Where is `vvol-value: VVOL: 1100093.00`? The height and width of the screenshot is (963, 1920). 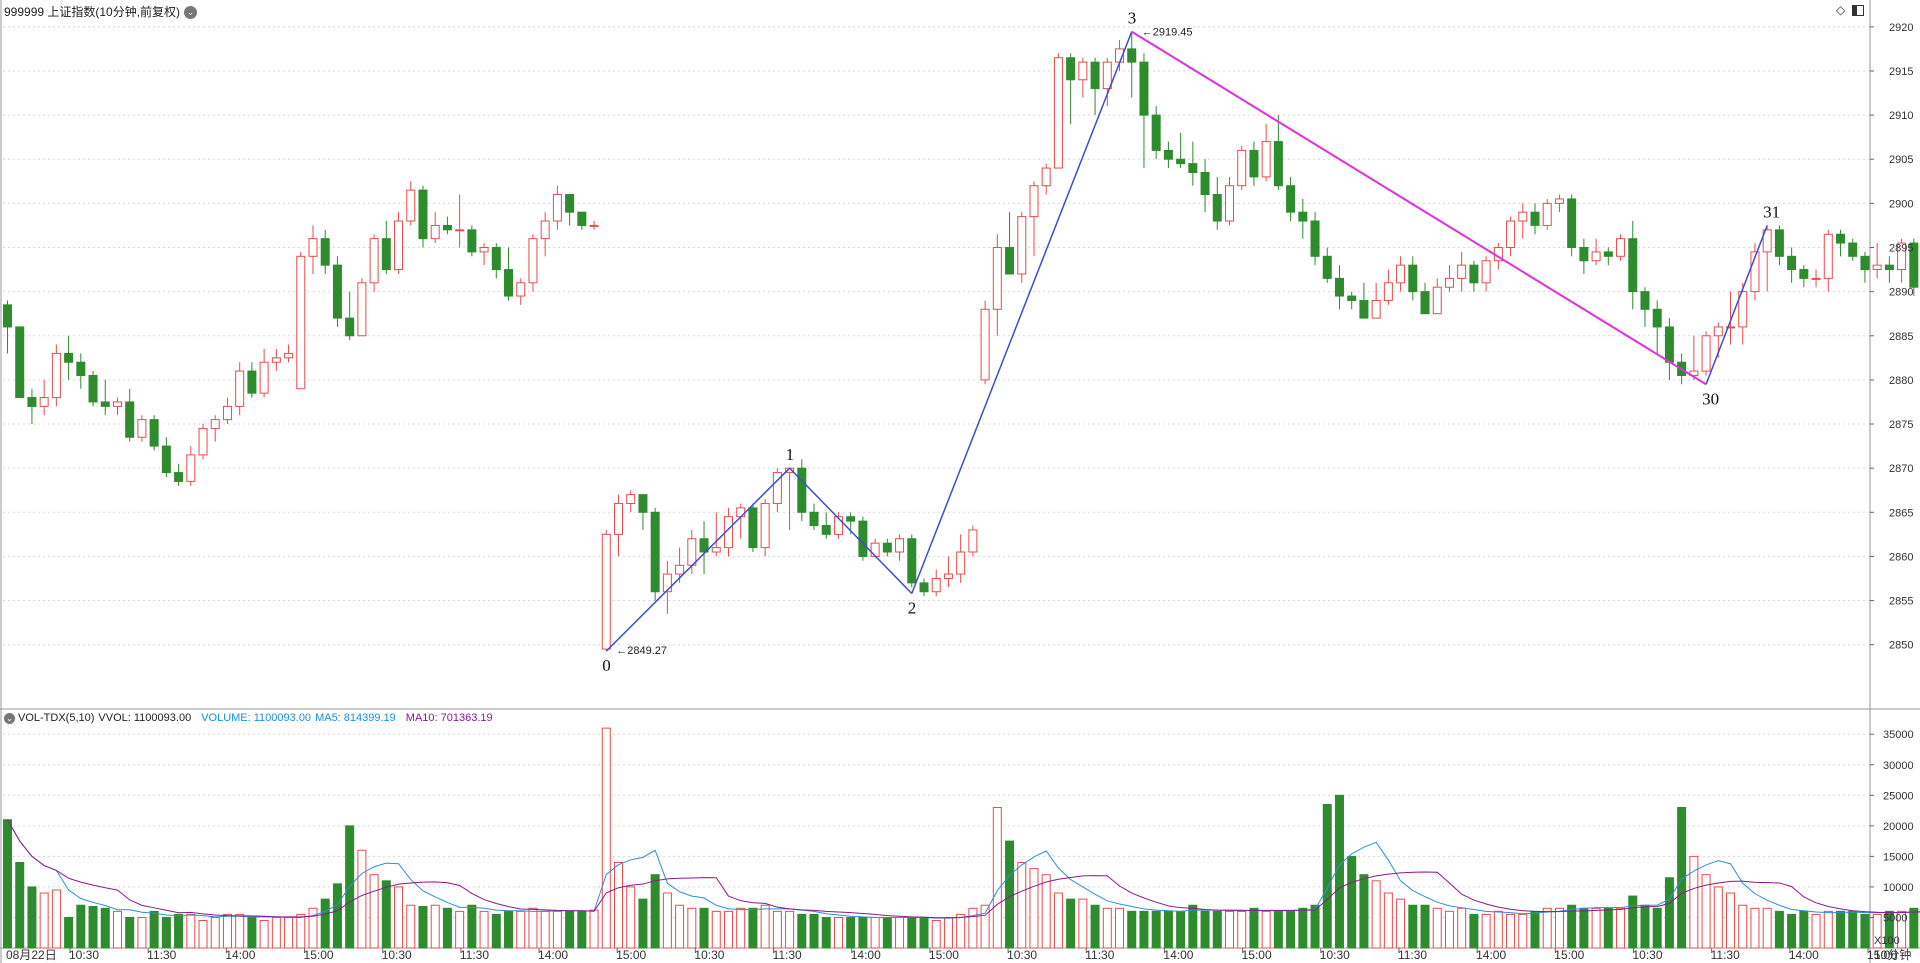 vvol-value: VVOL: 1100093.00 is located at coordinates (145, 718).